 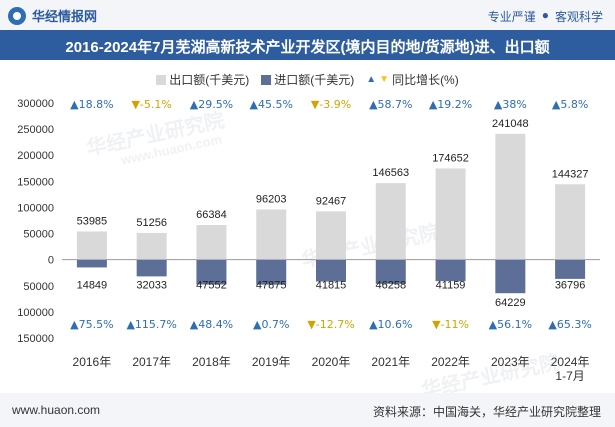 What do you see at coordinates (450, 324) in the screenshot?
I see `import-yoy-label: ▼-11%` at bounding box center [450, 324].